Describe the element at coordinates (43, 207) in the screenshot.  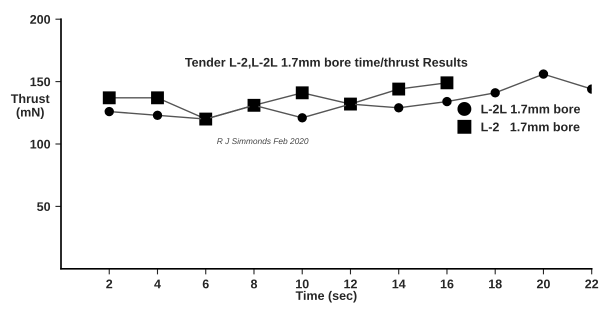
I see `y-tick-label: 50` at that location.